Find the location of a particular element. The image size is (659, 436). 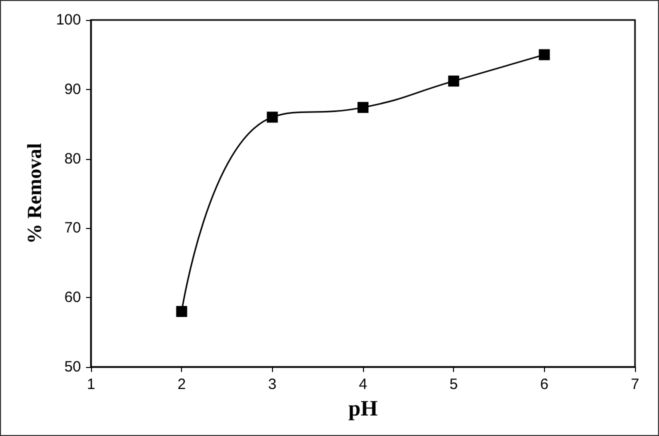

x-tick-label: 2 is located at coordinates (181, 384).